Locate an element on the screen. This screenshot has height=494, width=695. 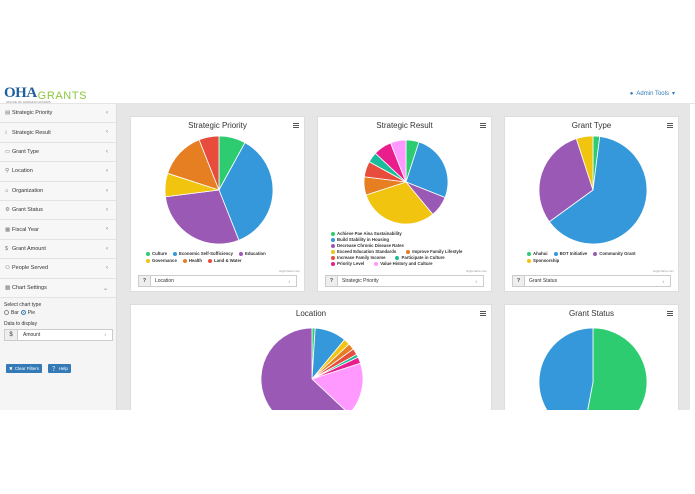
legend-item: Economic Self-Sufficiency is located at coordinates (203, 253).